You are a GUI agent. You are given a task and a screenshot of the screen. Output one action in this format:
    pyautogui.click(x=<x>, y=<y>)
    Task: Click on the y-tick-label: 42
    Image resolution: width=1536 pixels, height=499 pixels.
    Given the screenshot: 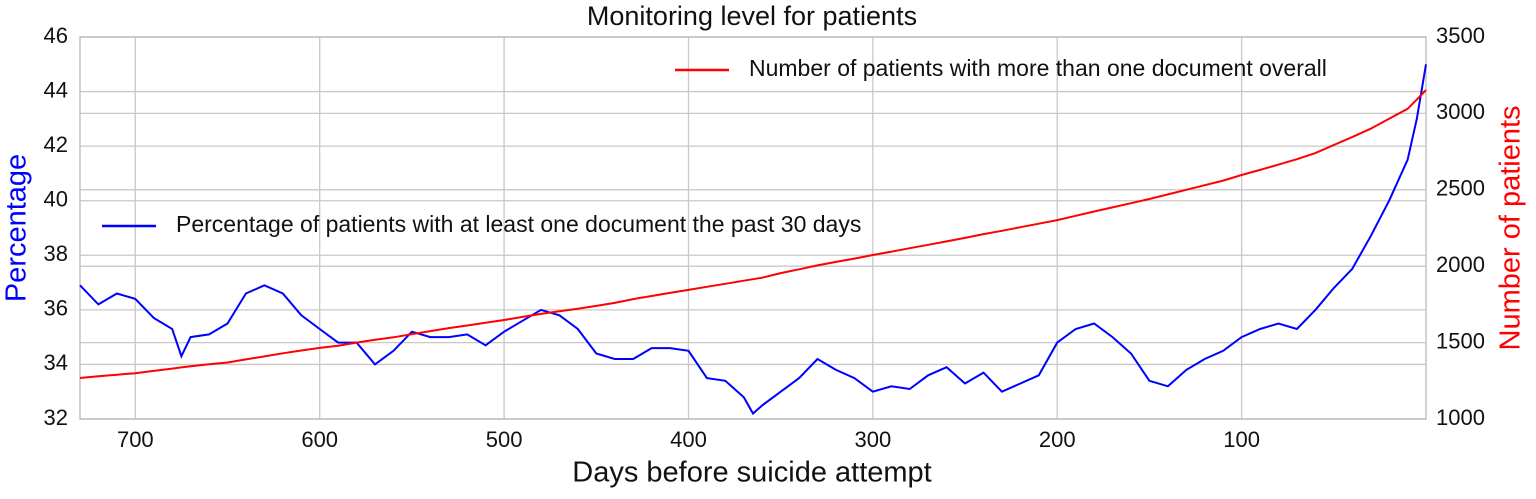 What is the action you would take?
    pyautogui.click(x=56, y=144)
    